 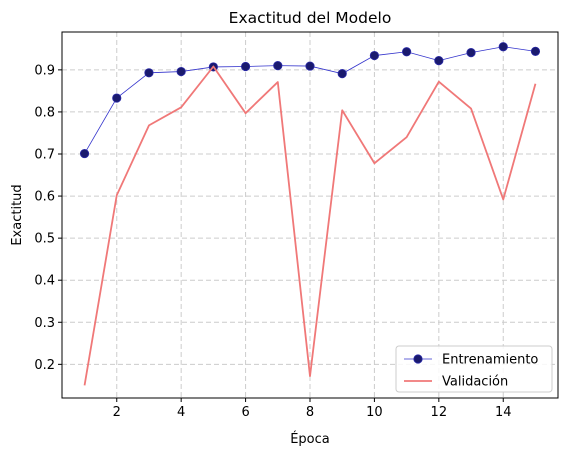 I want to click on x-tick-label: 10, so click(x=374, y=412).